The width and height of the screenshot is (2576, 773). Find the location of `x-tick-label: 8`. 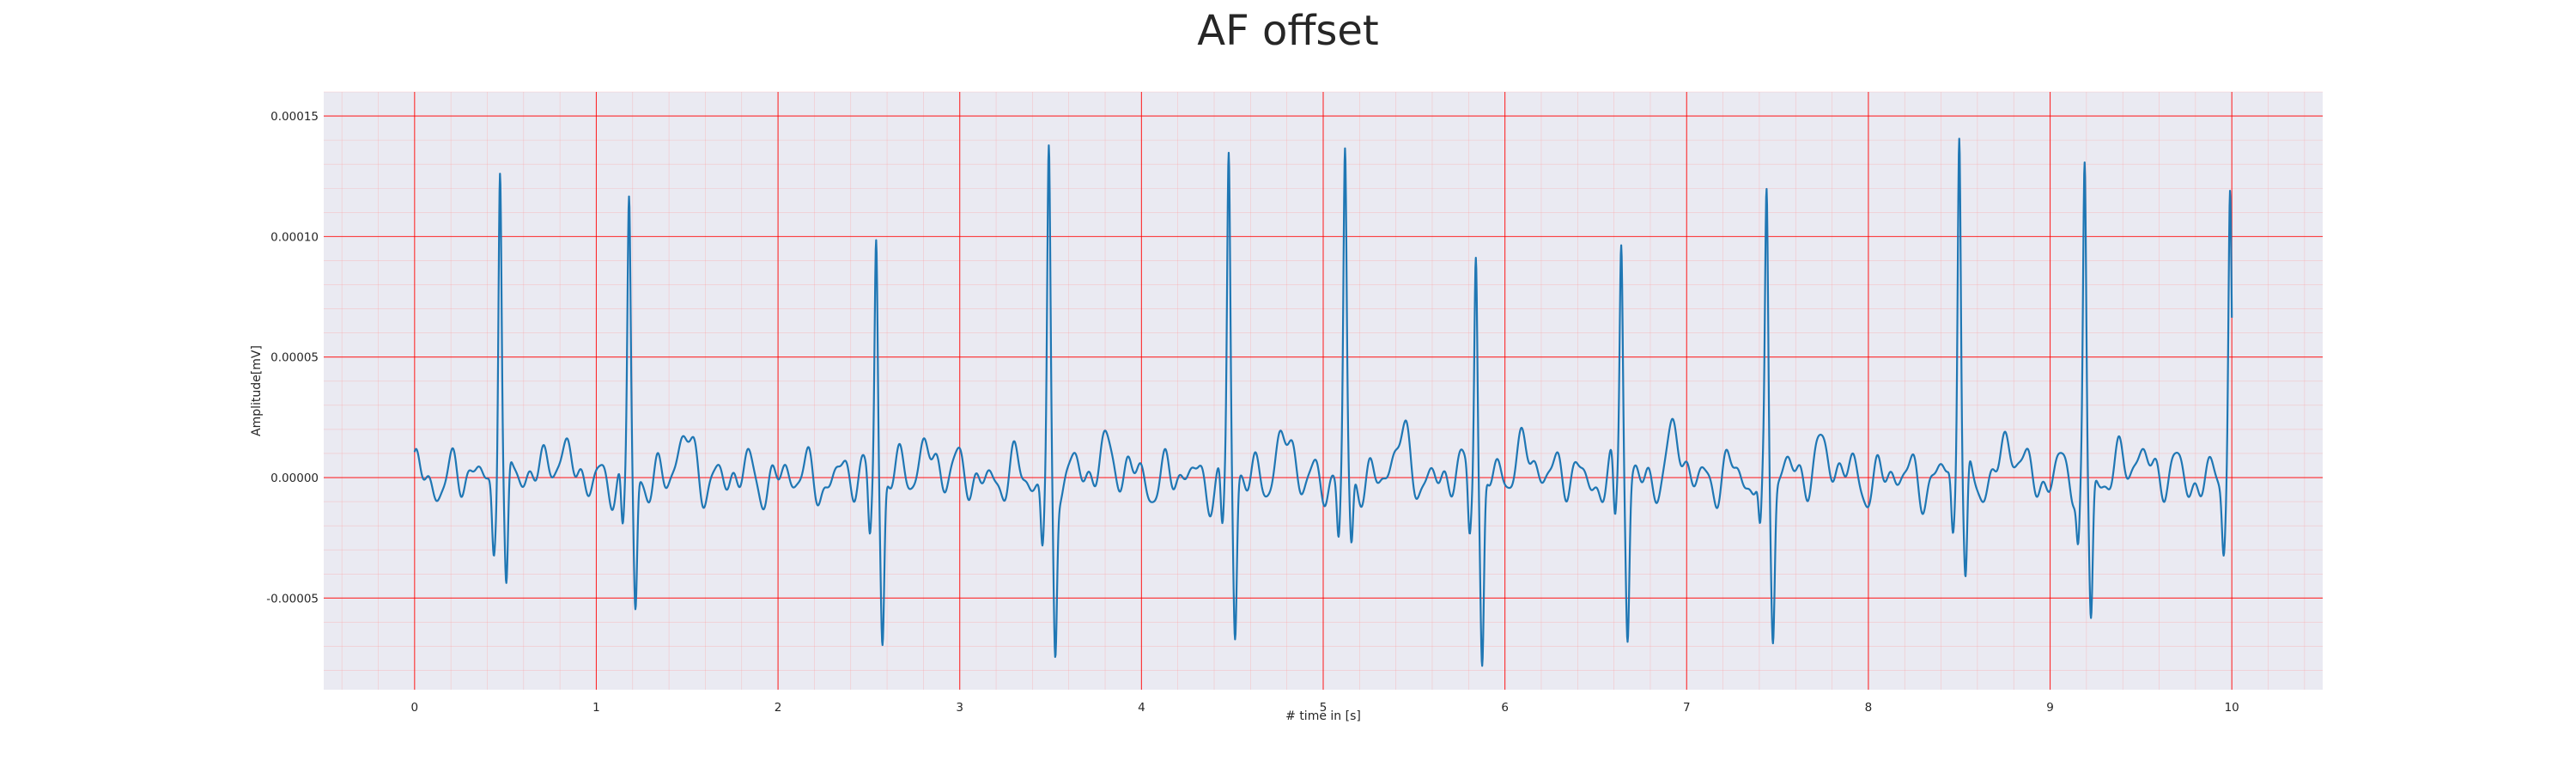

x-tick-label: 8 is located at coordinates (1869, 708).